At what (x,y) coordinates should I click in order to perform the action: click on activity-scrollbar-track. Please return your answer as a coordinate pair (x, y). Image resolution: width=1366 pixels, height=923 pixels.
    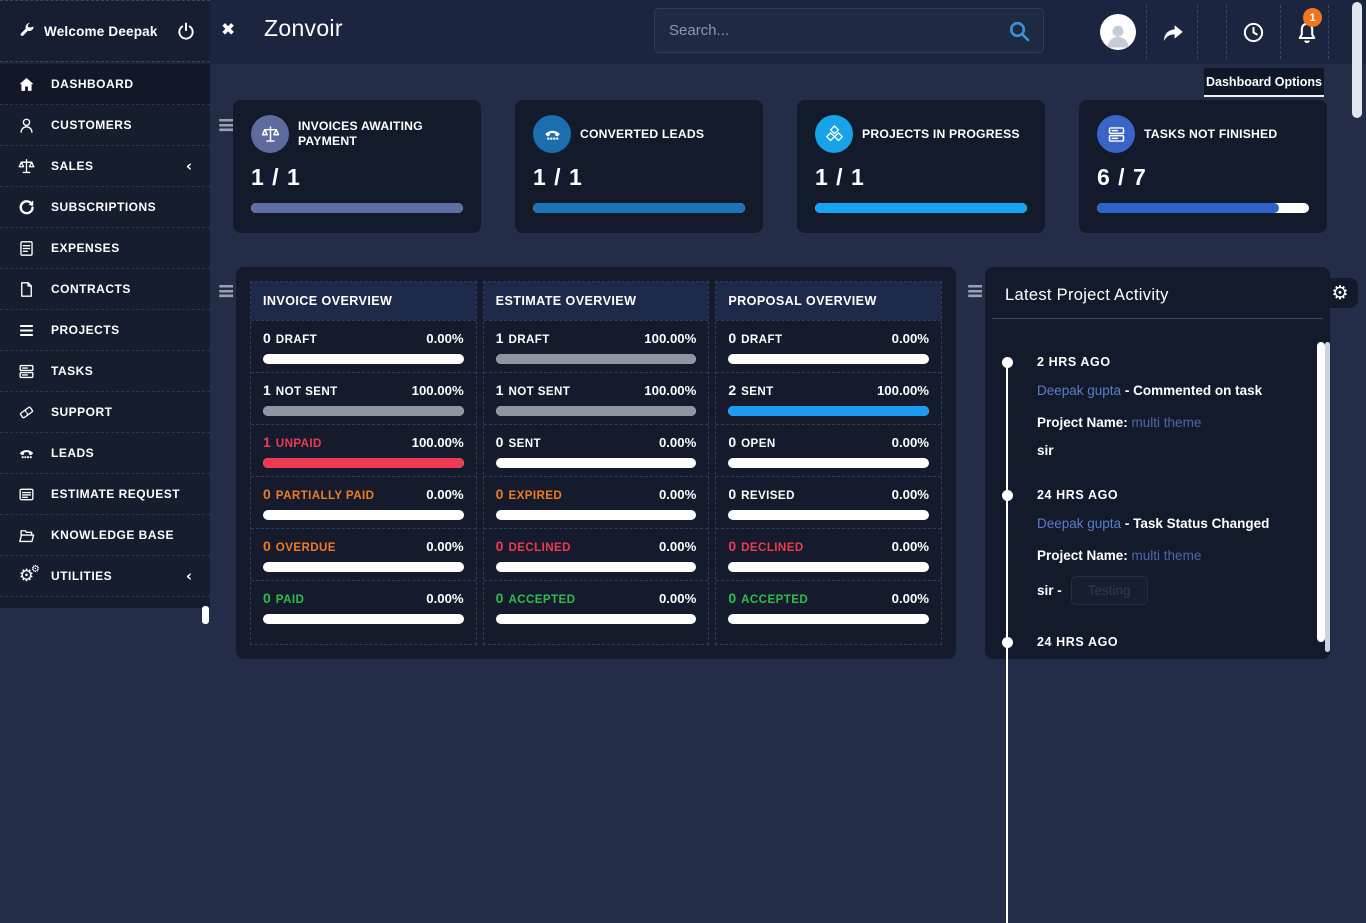
    Looking at the image, I should click on (1327, 497).